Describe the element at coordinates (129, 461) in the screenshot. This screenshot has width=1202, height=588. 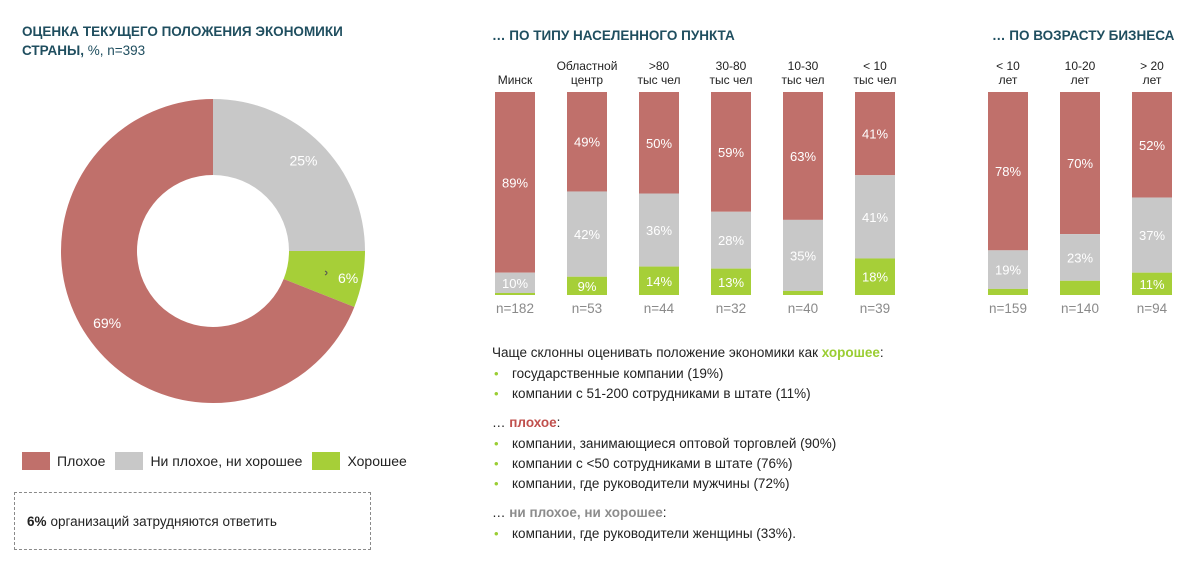
I see `legend-swatch-neutral` at that location.